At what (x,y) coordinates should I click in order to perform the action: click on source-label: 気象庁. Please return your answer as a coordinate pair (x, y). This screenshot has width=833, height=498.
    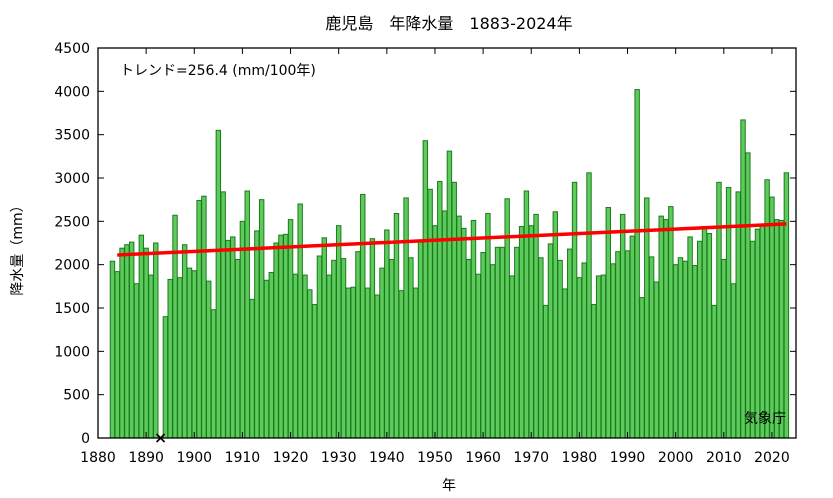
    Looking at the image, I should click on (765, 419).